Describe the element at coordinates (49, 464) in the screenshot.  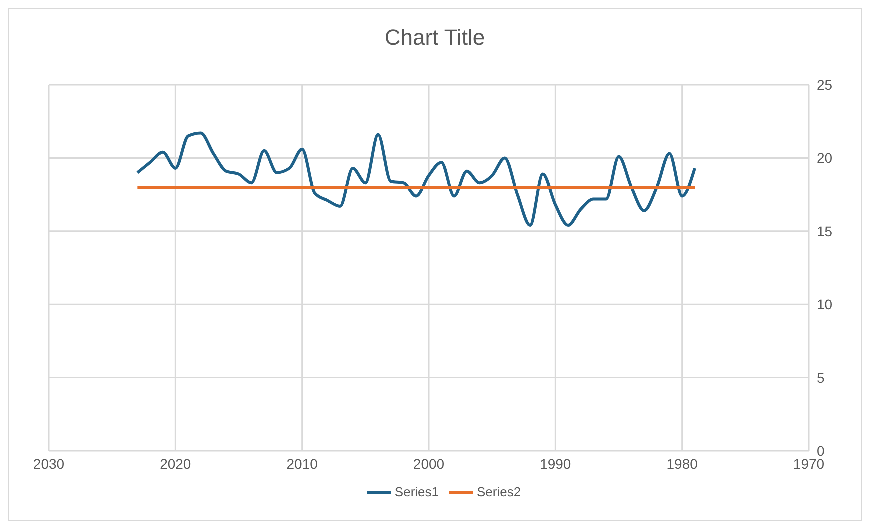
I see `x-tick-label: 2030` at that location.